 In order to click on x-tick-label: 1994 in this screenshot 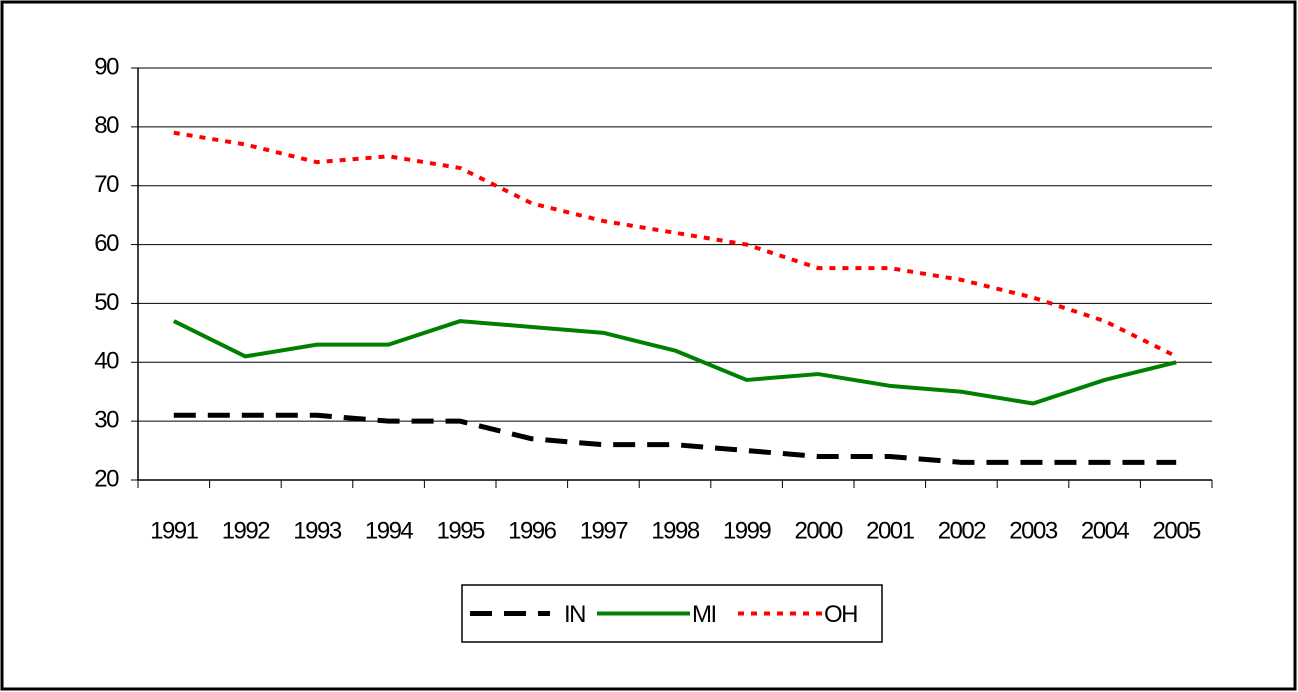, I will do `click(389, 530)`.